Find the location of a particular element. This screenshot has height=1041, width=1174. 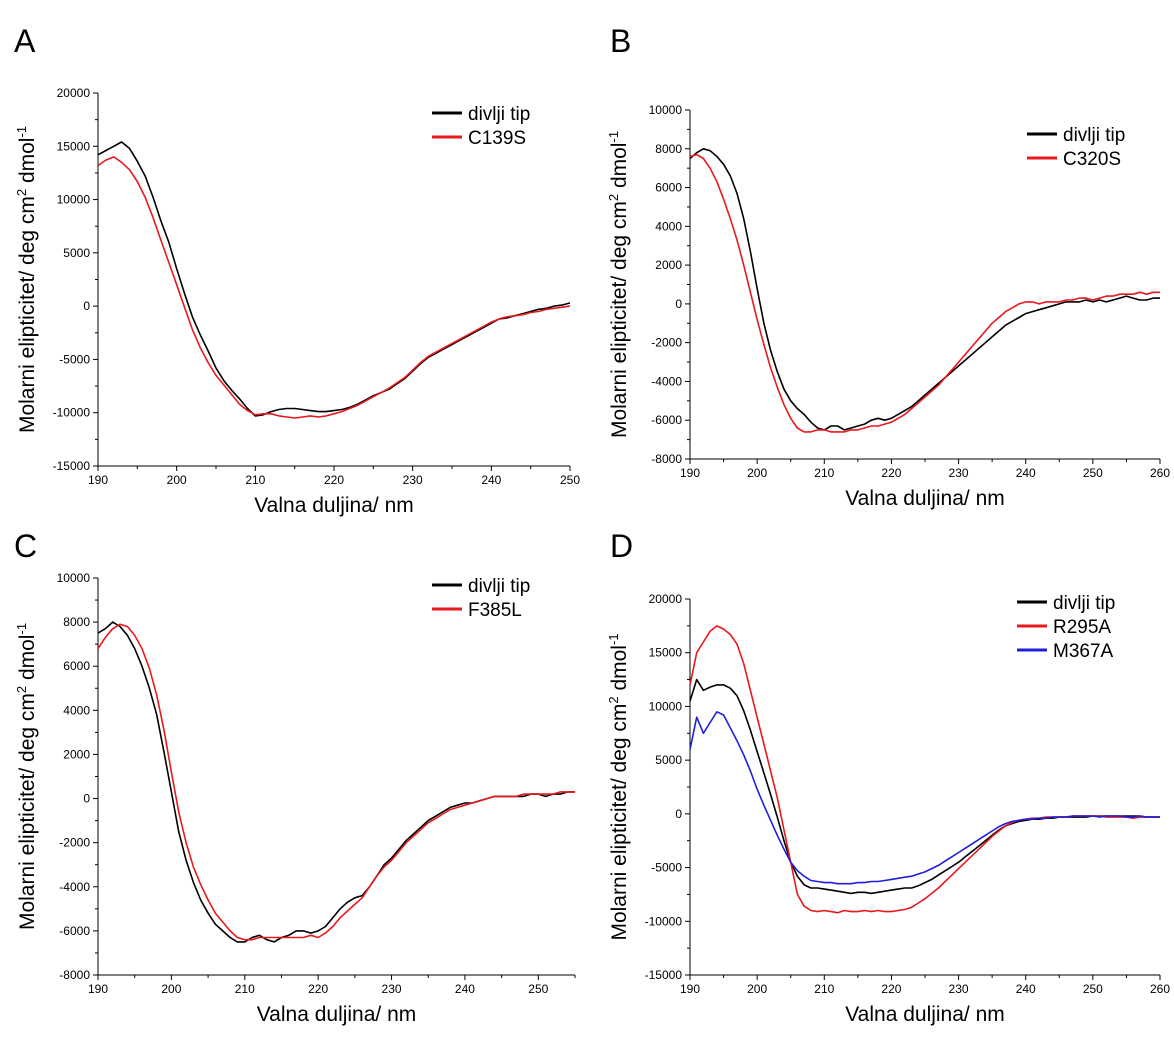

legend-label: M367A is located at coordinates (1083, 651).